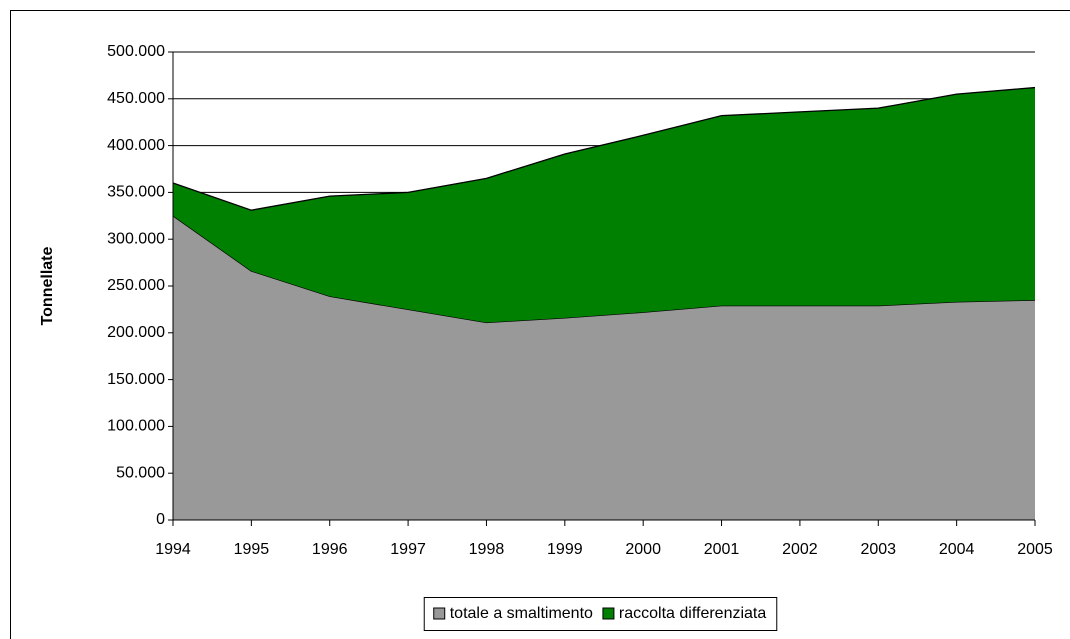 The width and height of the screenshot is (1070, 639). What do you see at coordinates (521, 613) in the screenshot?
I see `legend-label: totale a smaltimento` at bounding box center [521, 613].